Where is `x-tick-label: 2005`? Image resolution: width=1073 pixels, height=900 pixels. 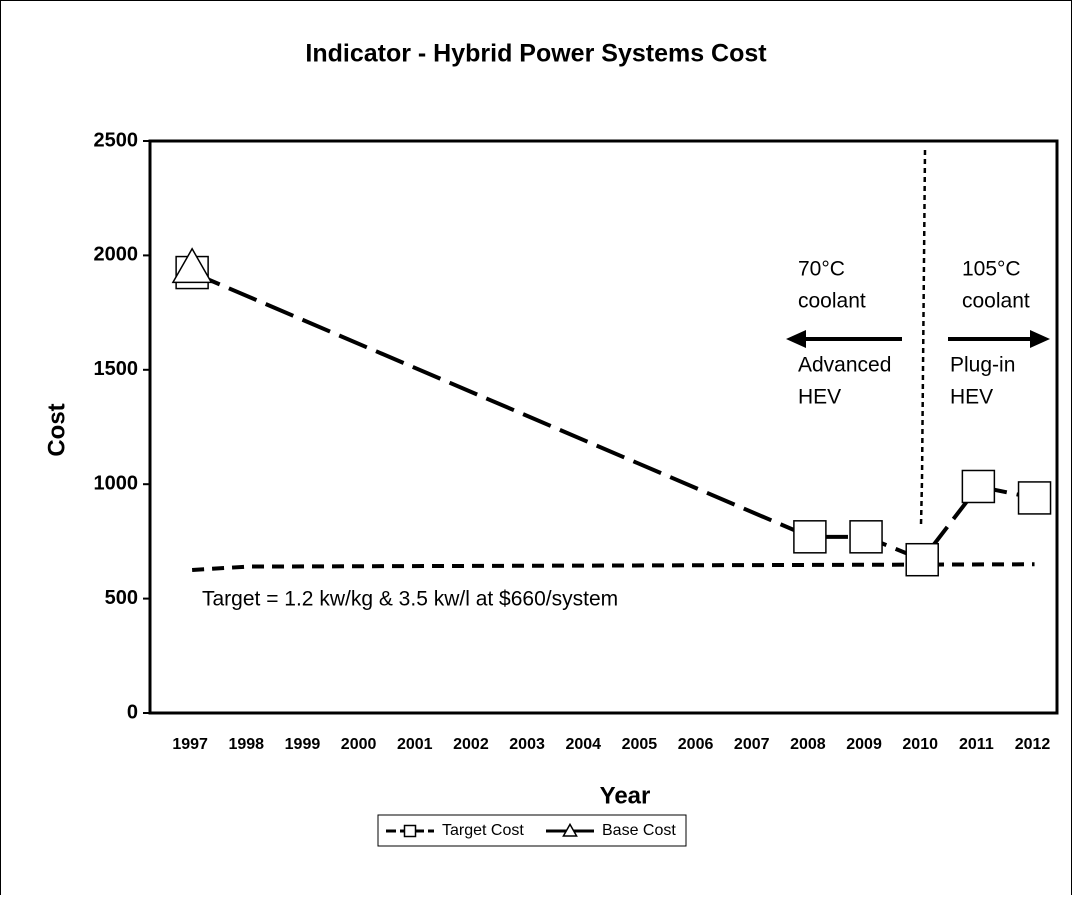 x-tick-label: 2005 is located at coordinates (640, 744).